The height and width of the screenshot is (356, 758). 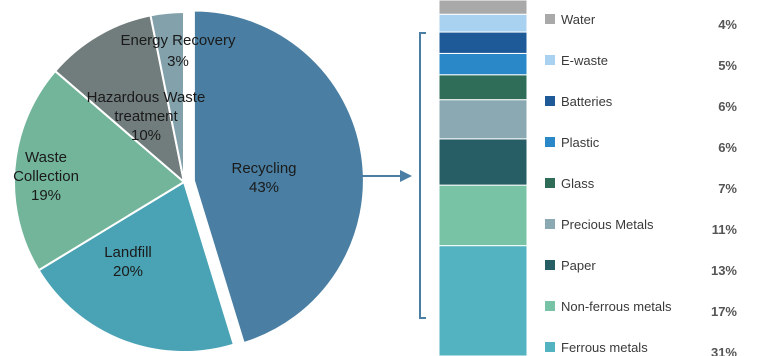 What do you see at coordinates (483, 215) in the screenshot?
I see `bar-segment-non-ferrous-metals` at bounding box center [483, 215].